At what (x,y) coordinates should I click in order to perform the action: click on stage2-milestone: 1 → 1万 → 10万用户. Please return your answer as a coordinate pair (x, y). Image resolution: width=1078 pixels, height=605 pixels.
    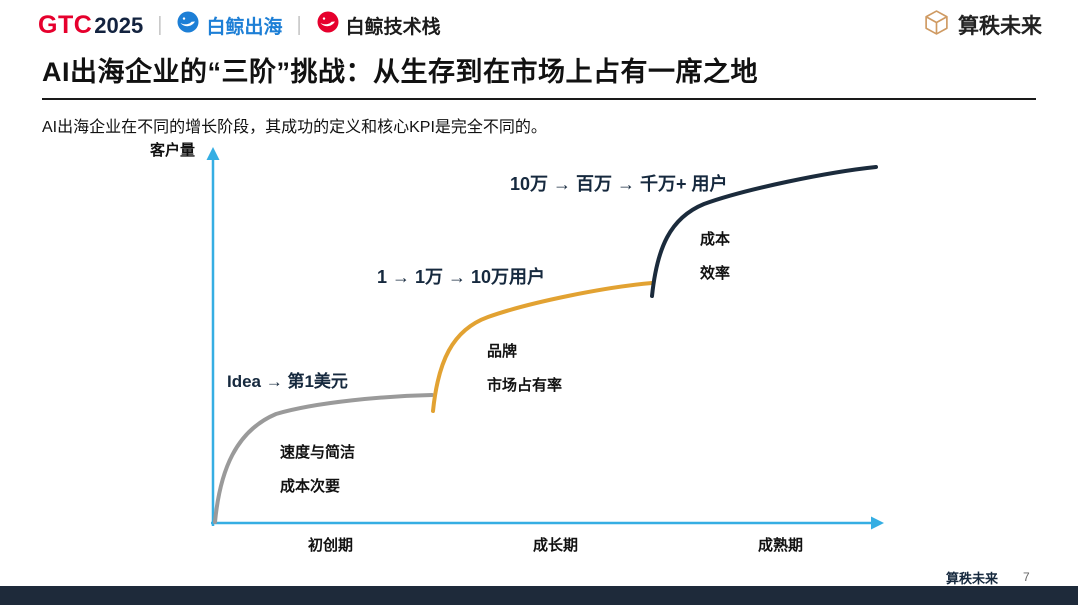
    Looking at the image, I should click on (461, 277).